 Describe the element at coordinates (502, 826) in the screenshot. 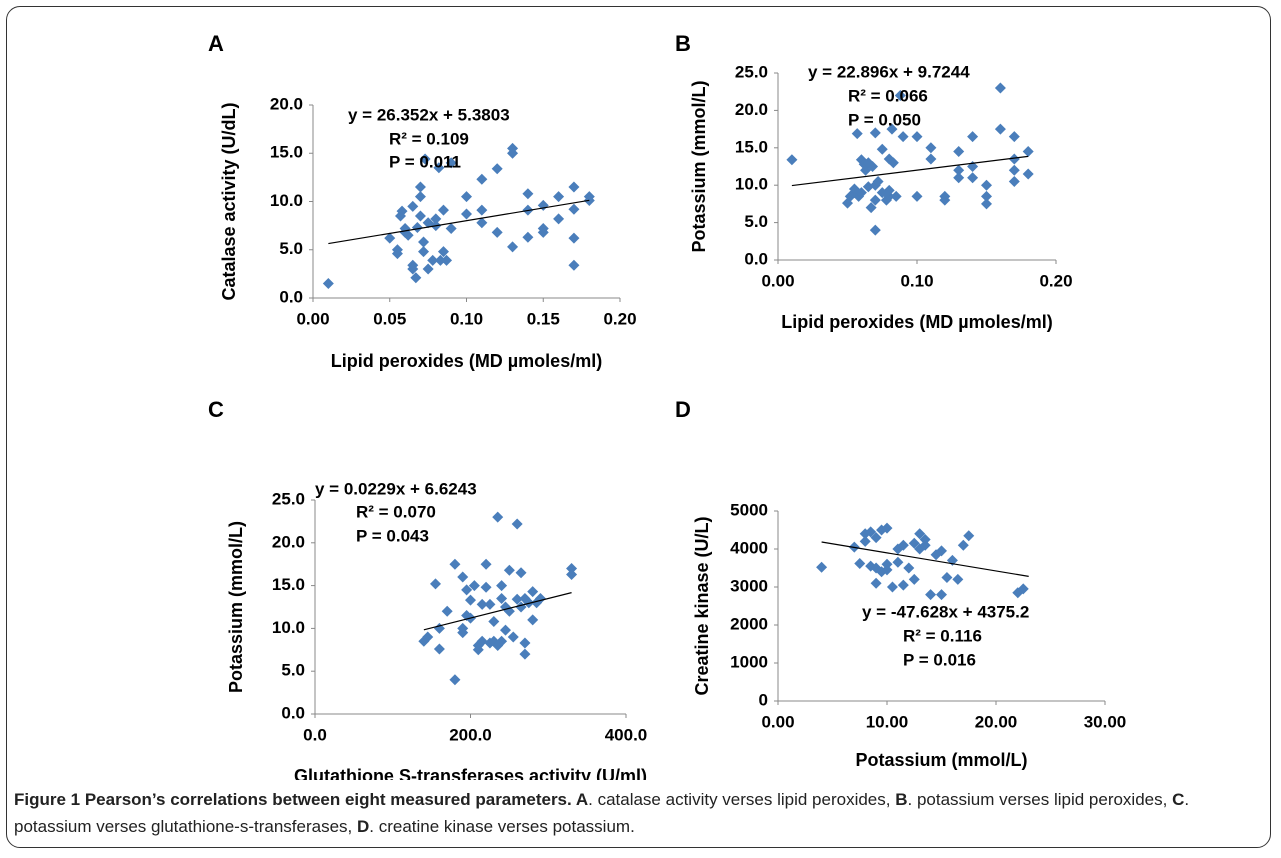

I see `caption-text: . creatine kinase verses potassium.` at that location.